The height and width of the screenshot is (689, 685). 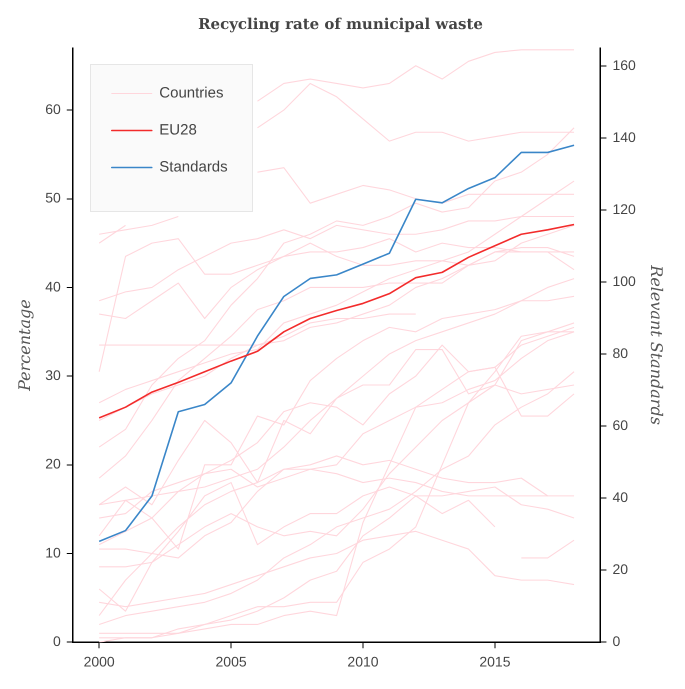 I want to click on legend-label: EU28, so click(x=178, y=130).